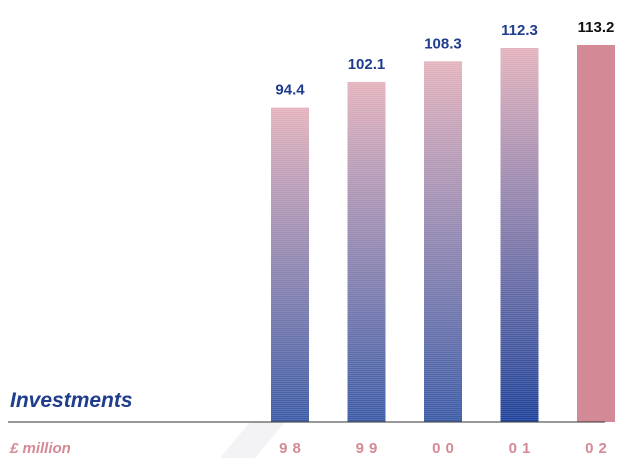  I want to click on x-tick-label-99: 99, so click(369, 448).